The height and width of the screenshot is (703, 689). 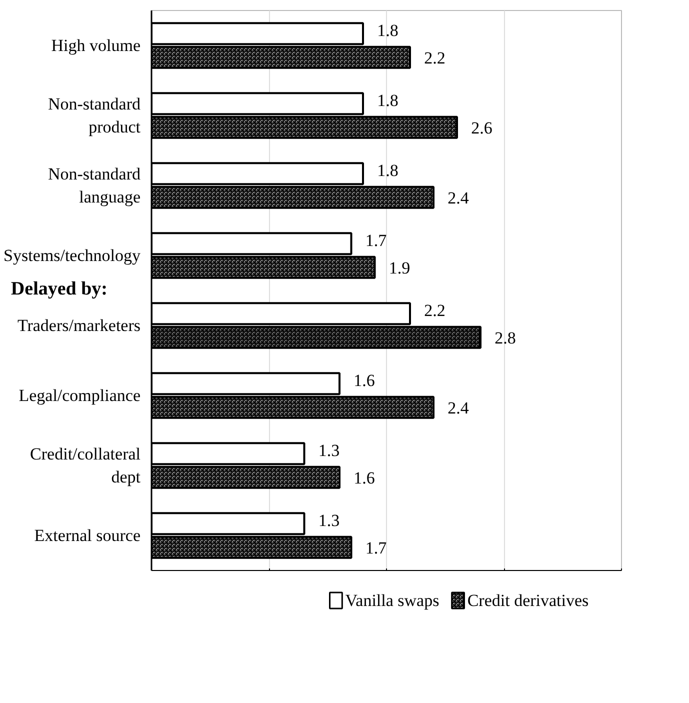 I want to click on y-tick-label: Non-standard language, so click(x=94, y=185).